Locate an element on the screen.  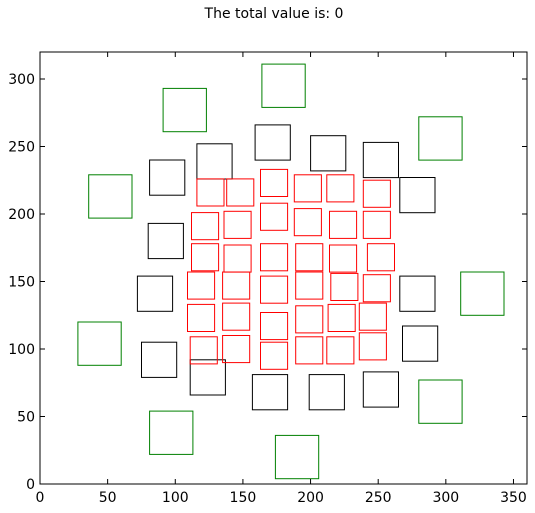
y-tick-label: 0 is located at coordinates (30, 485).